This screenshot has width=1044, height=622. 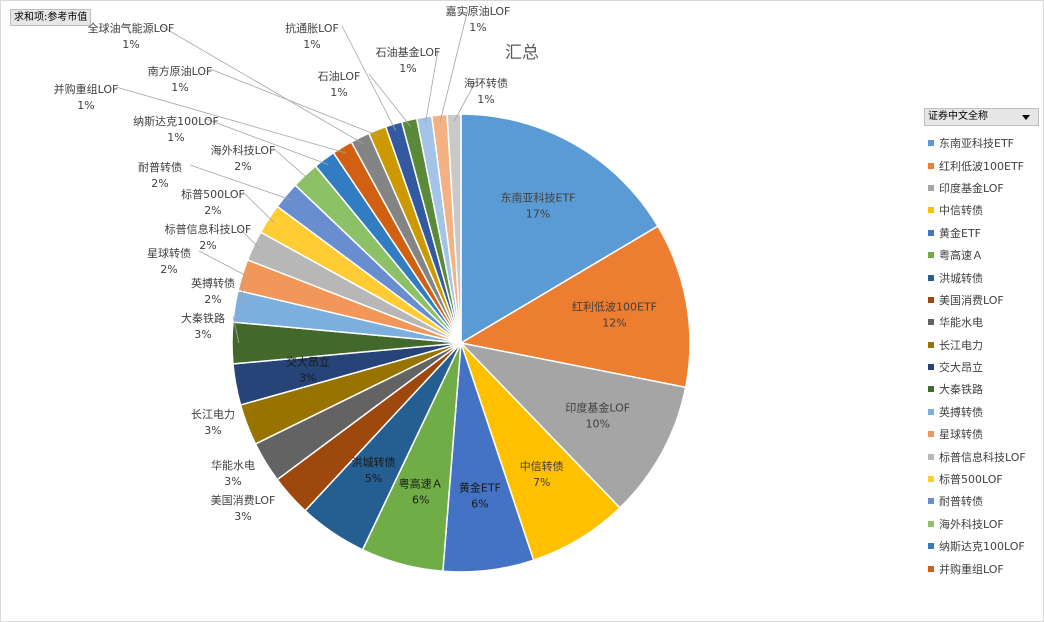 I want to click on legend-entry: 海外科技LOF, so click(x=981, y=524).